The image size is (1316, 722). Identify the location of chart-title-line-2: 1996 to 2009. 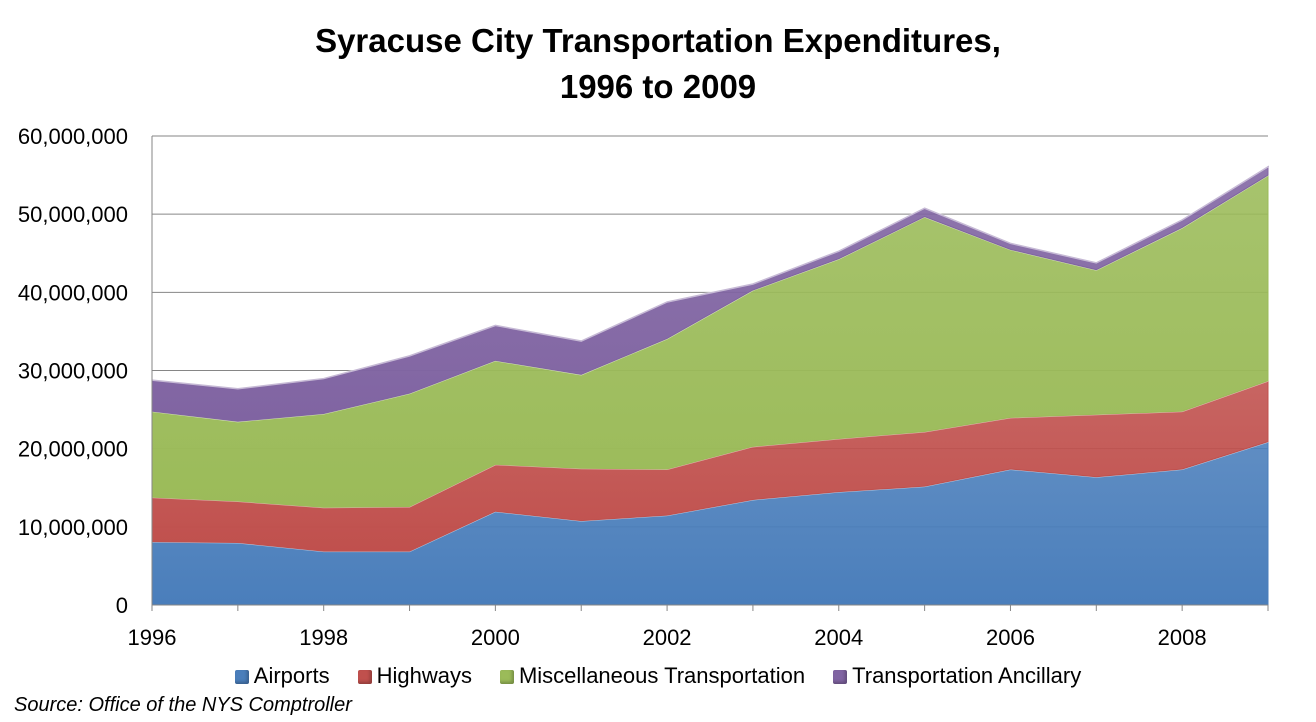
(658, 86).